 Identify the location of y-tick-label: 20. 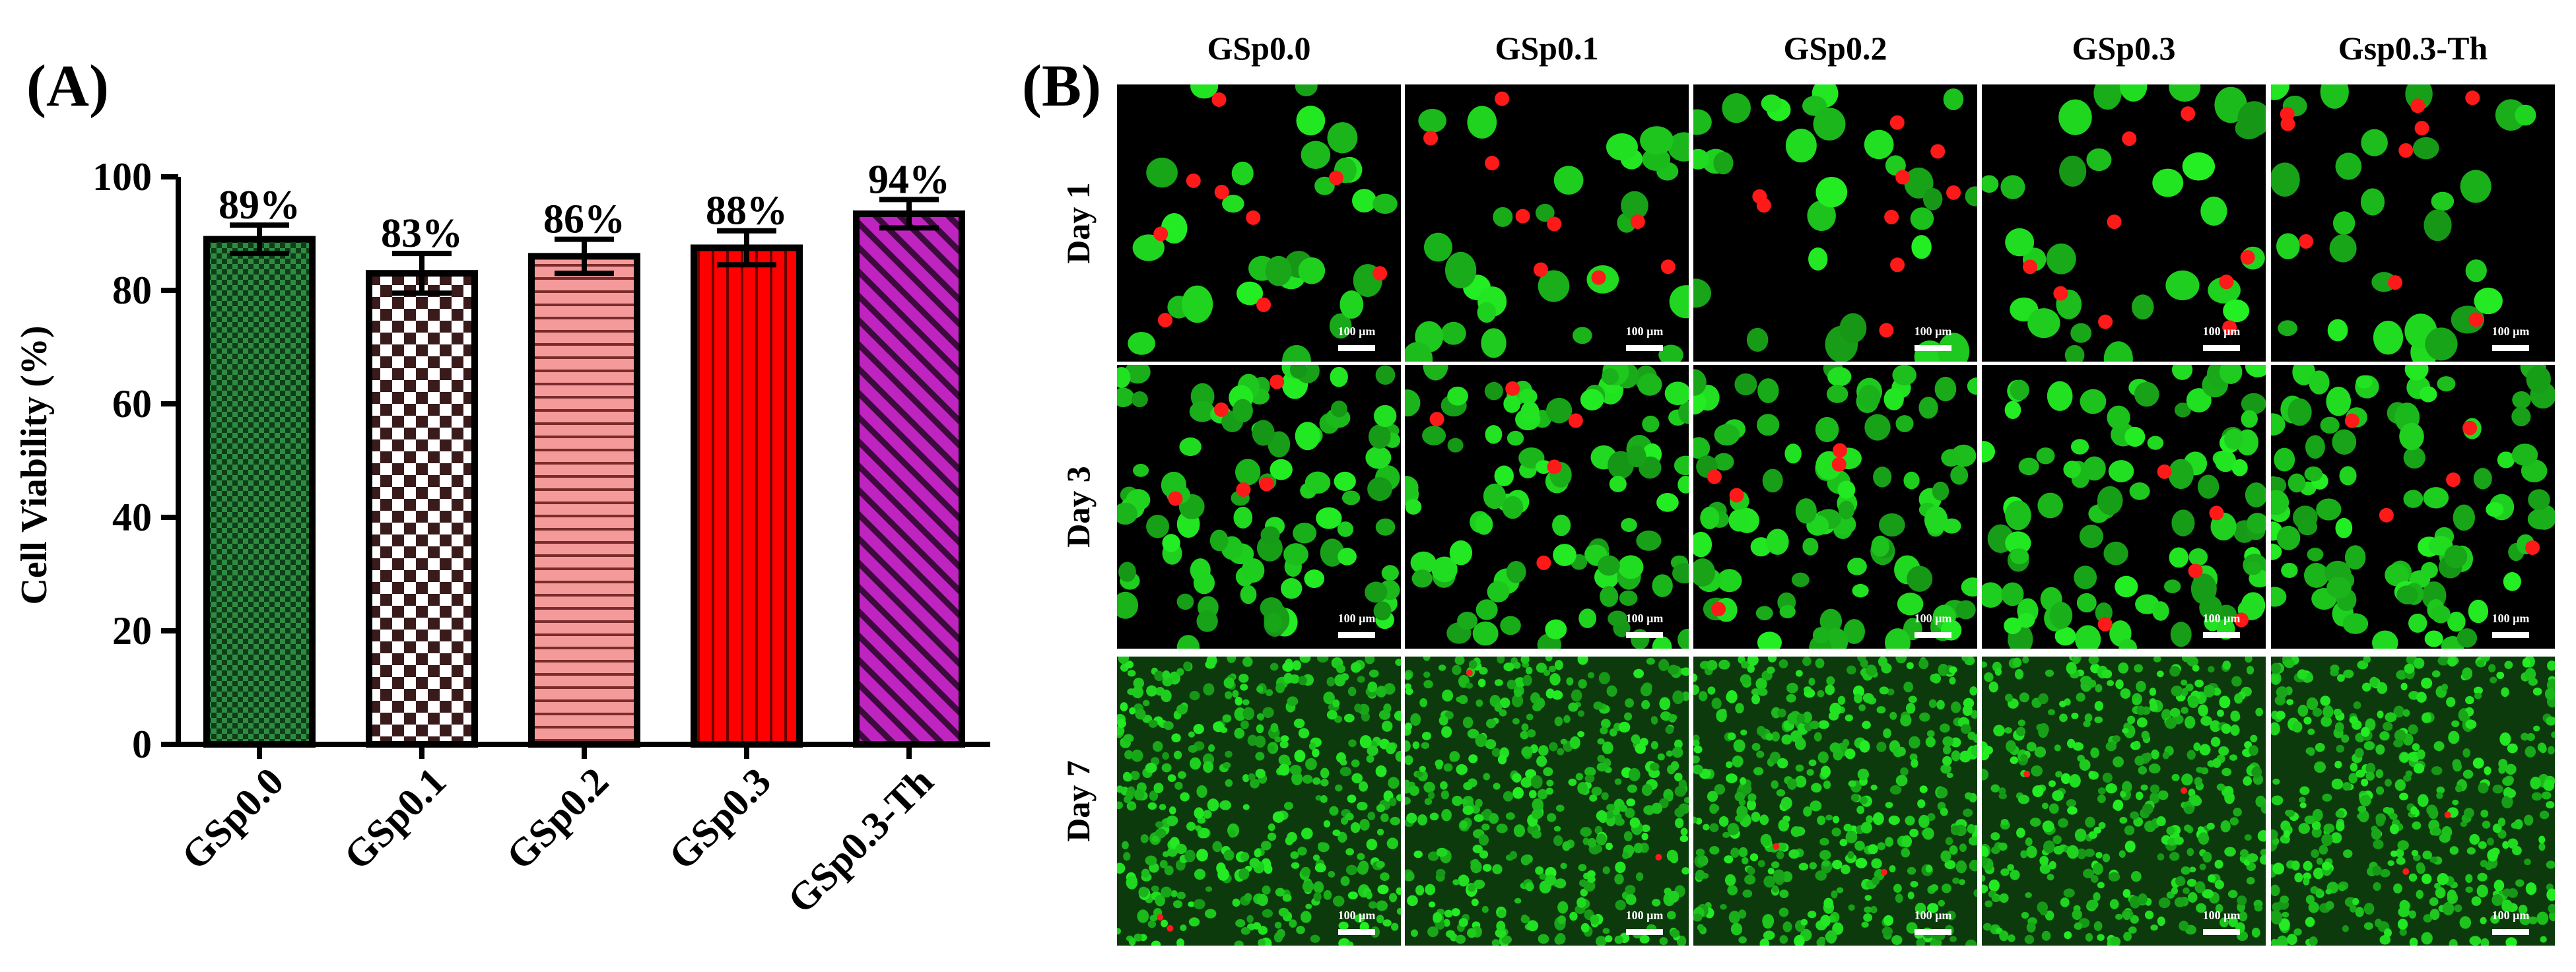
(132, 631).